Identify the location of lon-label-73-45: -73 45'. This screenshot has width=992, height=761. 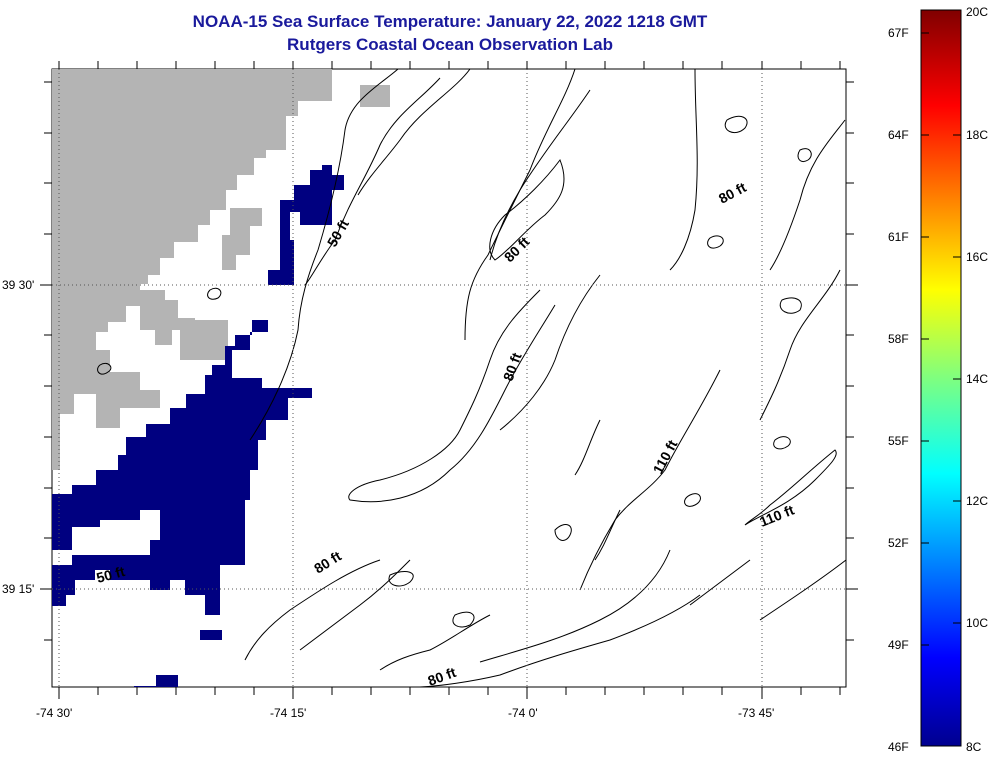
(756, 713).